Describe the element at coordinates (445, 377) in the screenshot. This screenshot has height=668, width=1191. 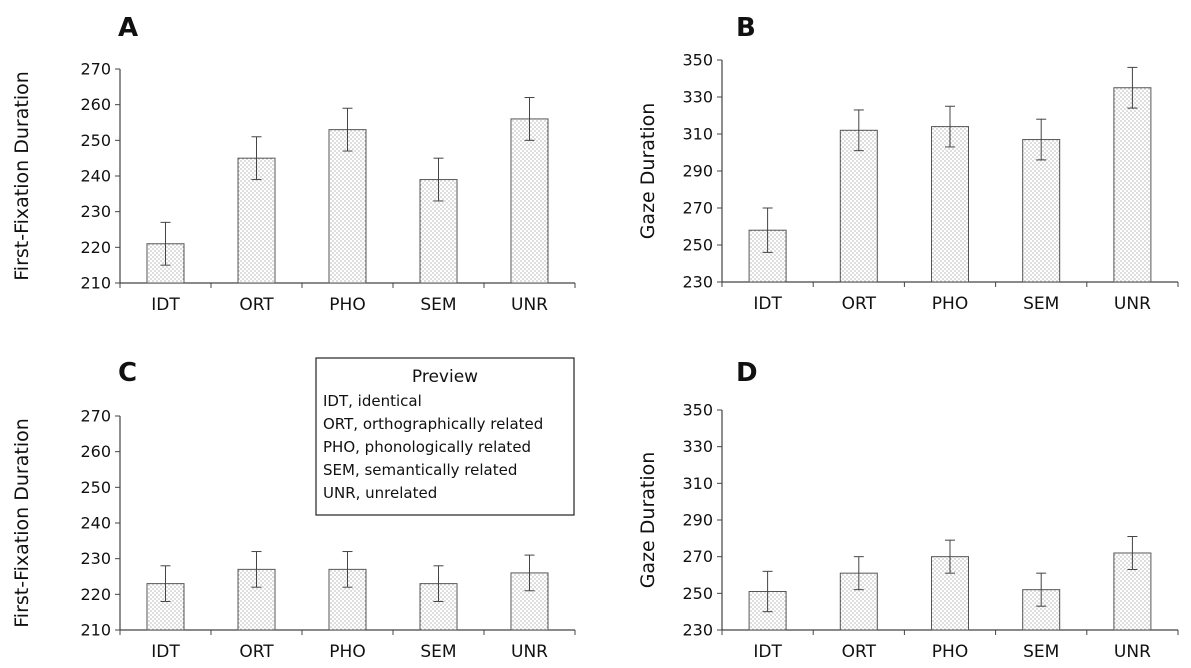
I see `legend-title: Preview` at that location.